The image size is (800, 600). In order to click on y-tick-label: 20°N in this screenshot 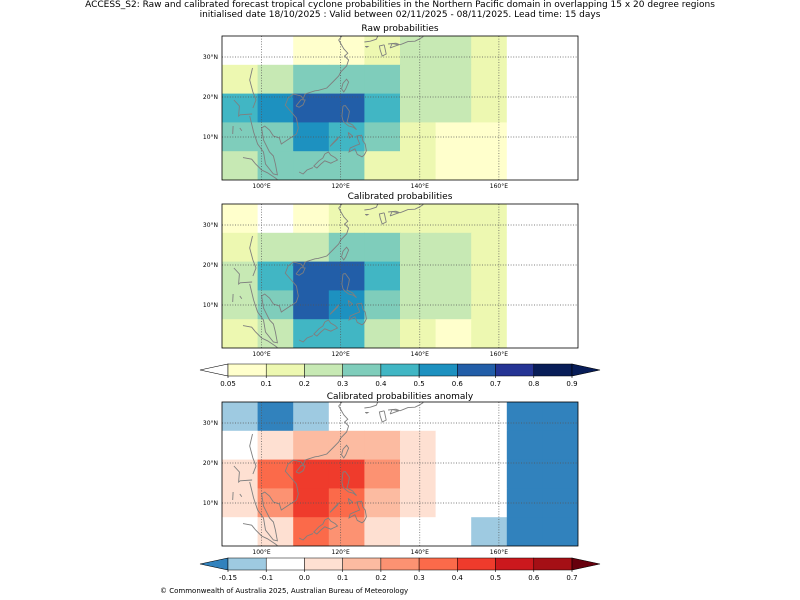, I will do `click(210, 97)`.